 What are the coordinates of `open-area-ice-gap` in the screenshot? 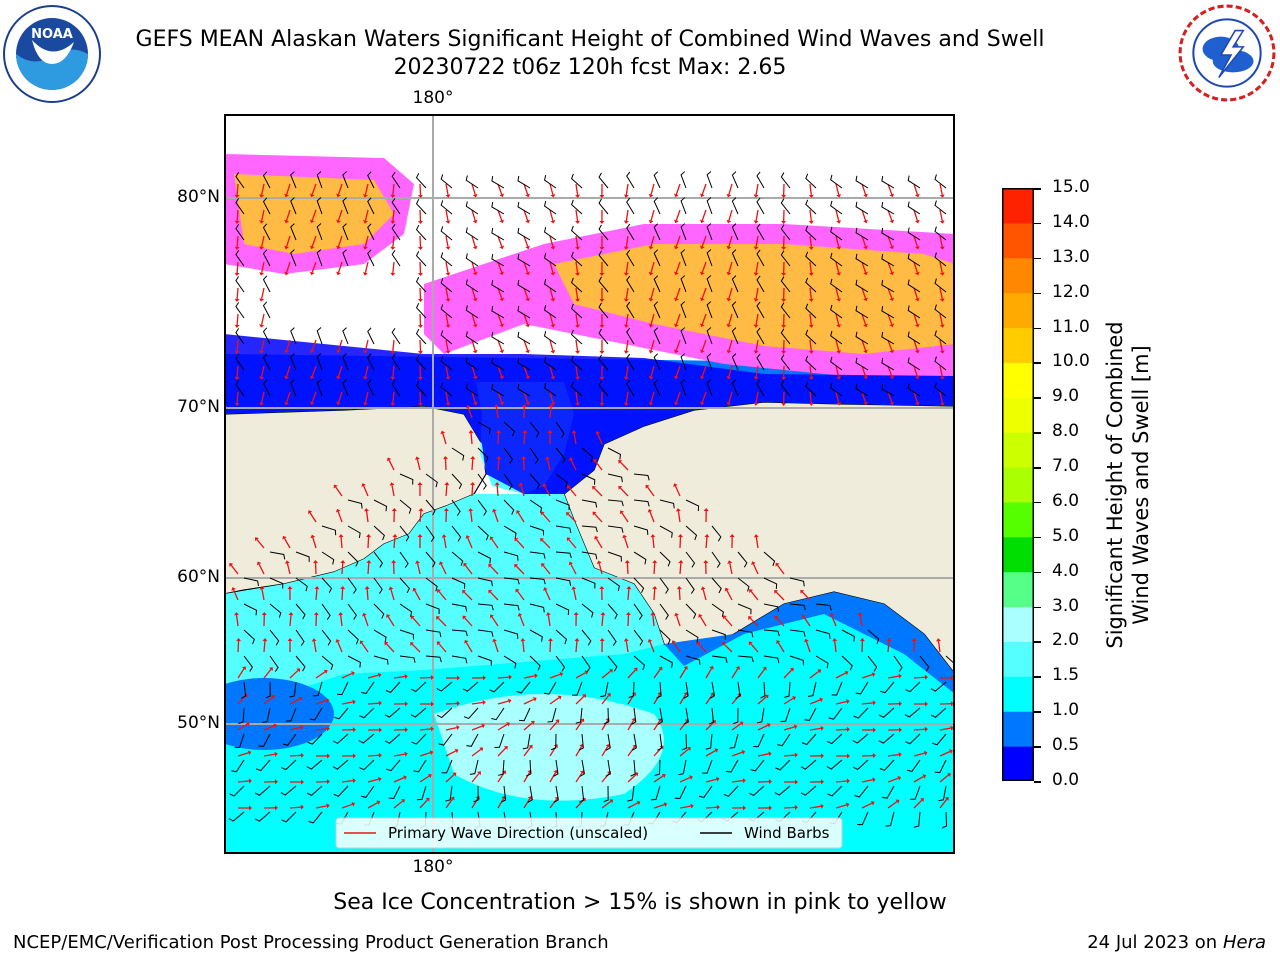 It's located at (344, 304).